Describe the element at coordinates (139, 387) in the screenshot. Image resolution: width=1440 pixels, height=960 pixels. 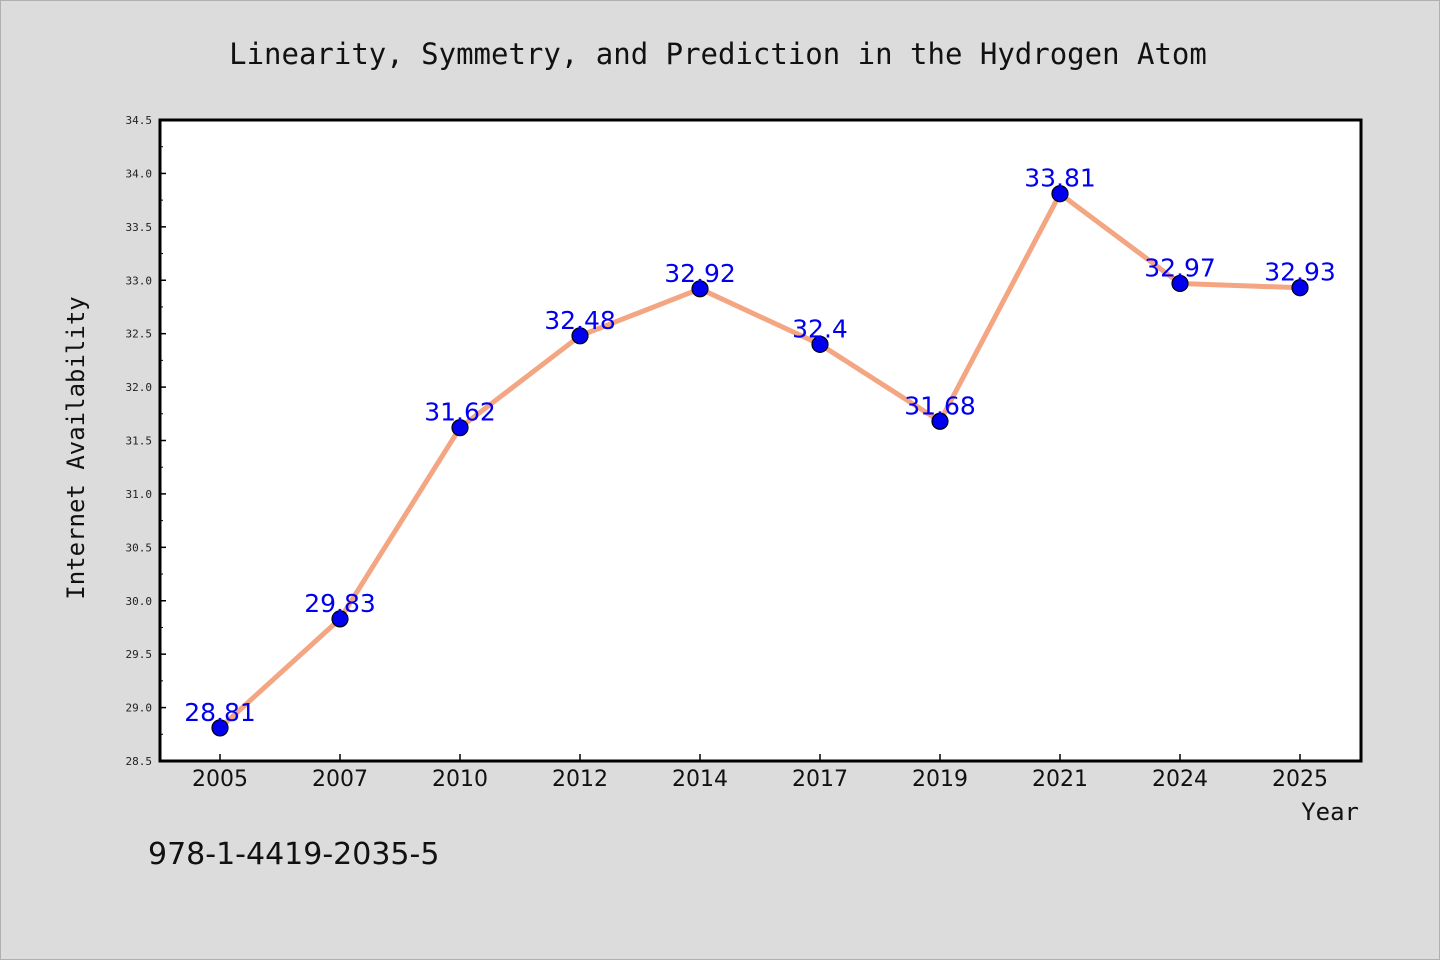
I see `y-tick-label: 32.0` at that location.